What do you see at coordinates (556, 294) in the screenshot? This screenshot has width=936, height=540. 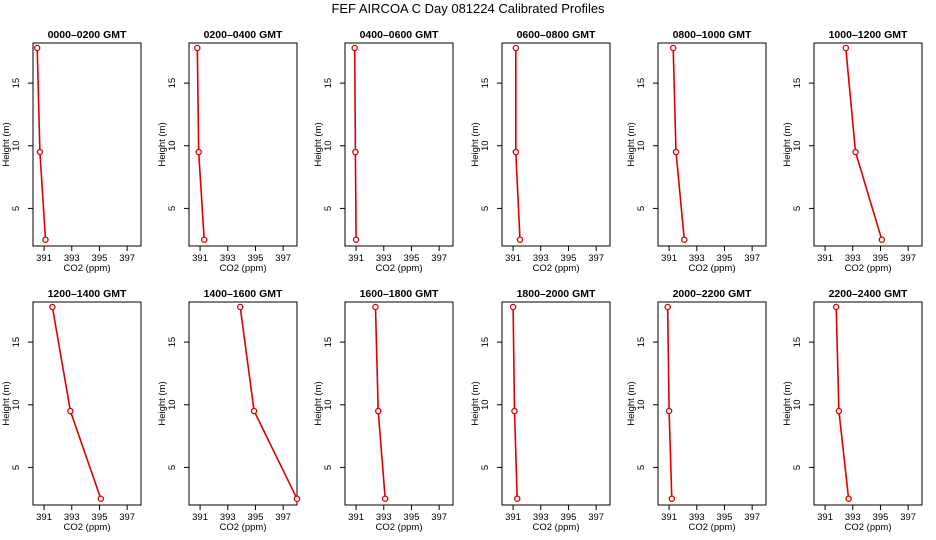 I see `panel-title: 1800–2000 GMT` at bounding box center [556, 294].